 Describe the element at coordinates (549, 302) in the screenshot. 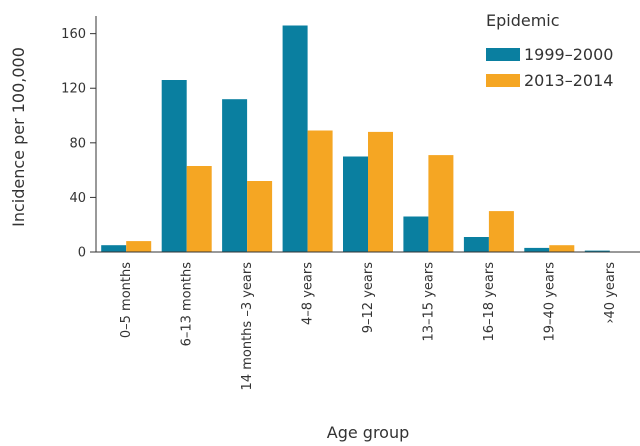

I see `x-tick-label: 19–40 years` at that location.